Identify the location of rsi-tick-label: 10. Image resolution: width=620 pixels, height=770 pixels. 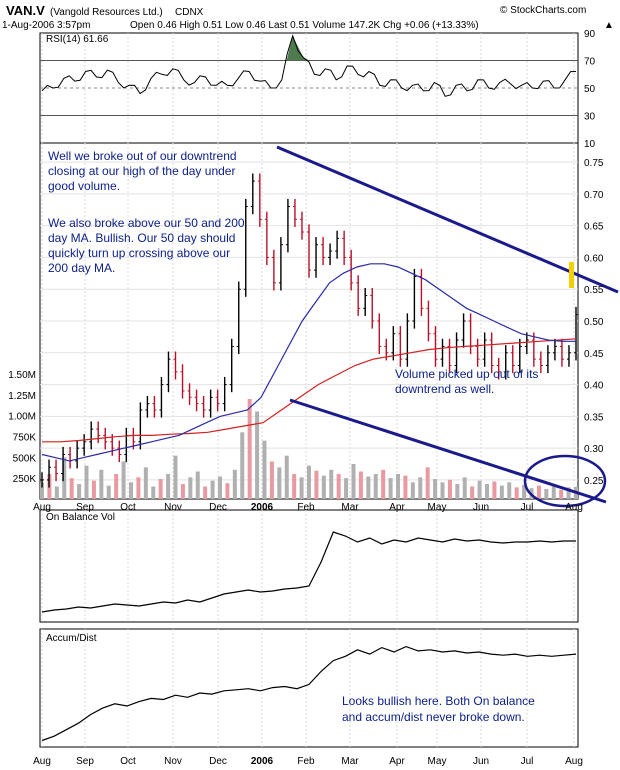
(590, 144).